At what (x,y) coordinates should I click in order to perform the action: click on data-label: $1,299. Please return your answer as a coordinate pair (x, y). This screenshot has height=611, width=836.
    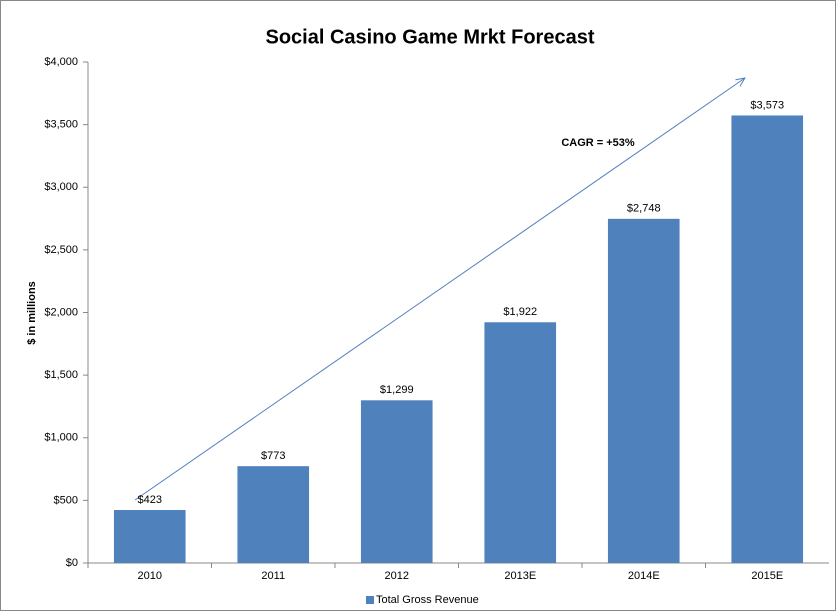
    Looking at the image, I should click on (397, 390).